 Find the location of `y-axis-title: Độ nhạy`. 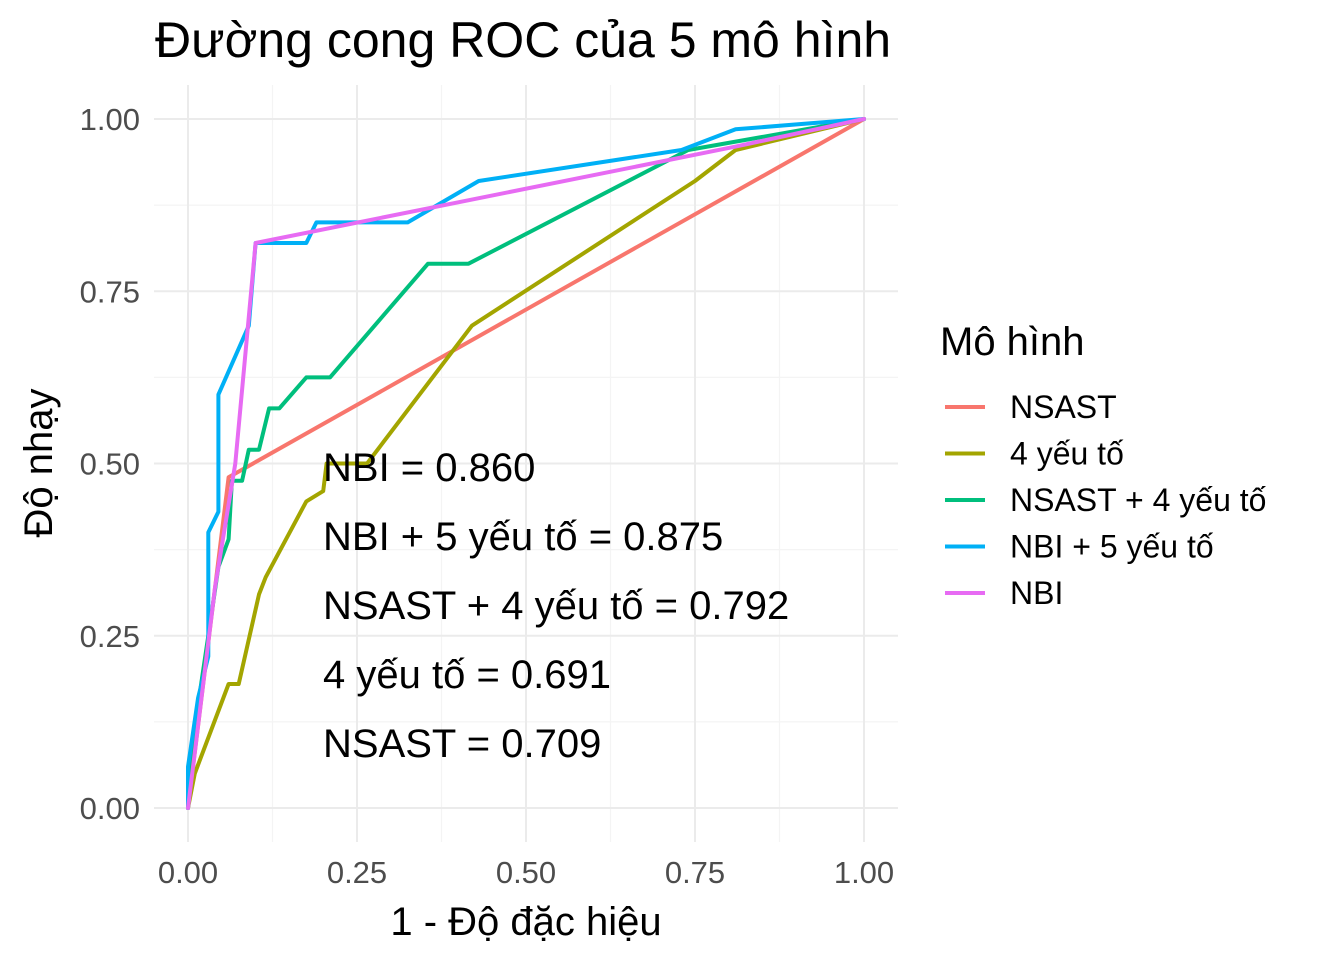

y-axis-title: Độ nhạy is located at coordinates (39, 463).